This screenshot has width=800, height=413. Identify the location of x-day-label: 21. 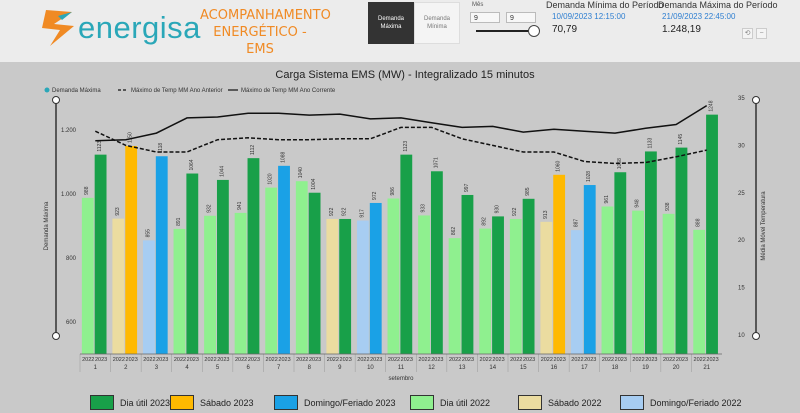
(706, 368).